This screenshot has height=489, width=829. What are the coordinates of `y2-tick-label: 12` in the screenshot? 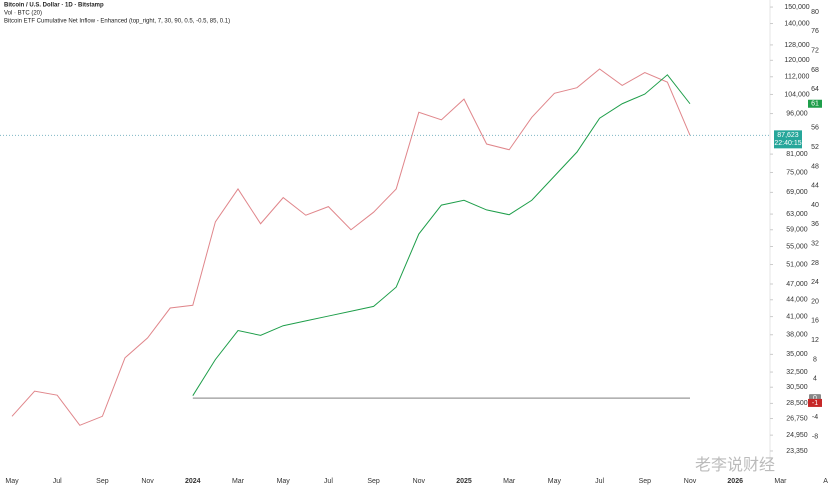 It's located at (815, 340).